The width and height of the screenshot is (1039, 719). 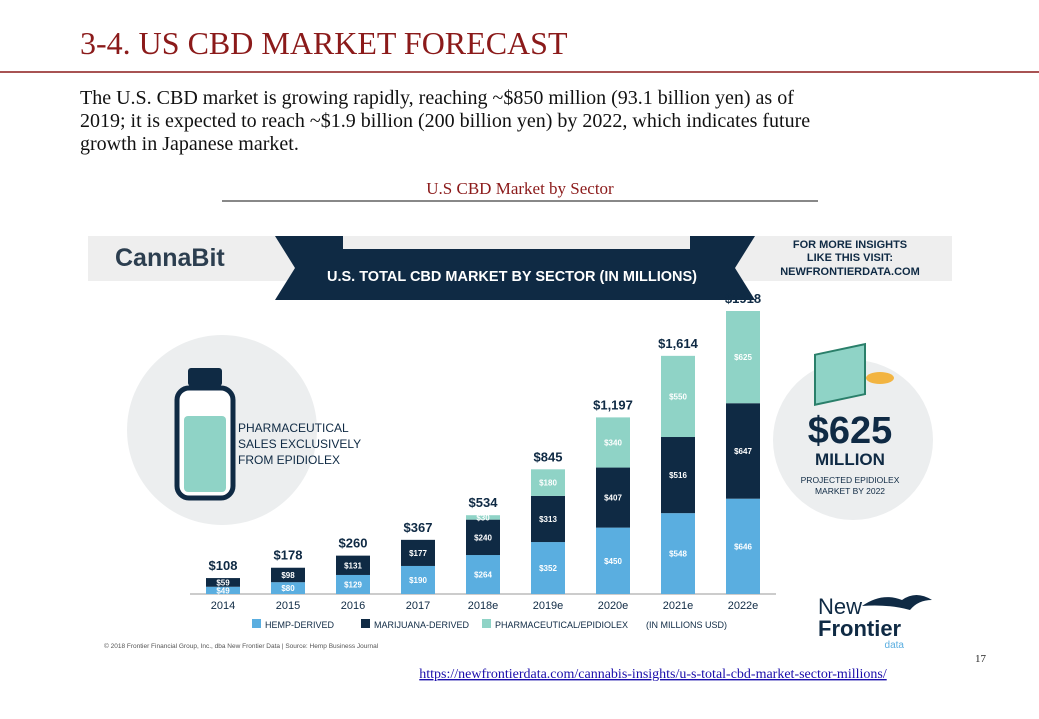 I want to click on x-tick-label: 2022e, so click(x=743, y=606).